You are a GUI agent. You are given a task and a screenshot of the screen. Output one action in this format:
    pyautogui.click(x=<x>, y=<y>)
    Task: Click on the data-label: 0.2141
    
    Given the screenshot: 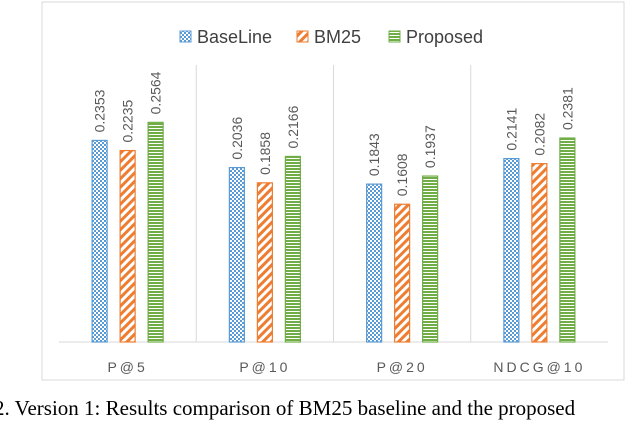 What is the action you would take?
    pyautogui.click(x=511, y=129)
    